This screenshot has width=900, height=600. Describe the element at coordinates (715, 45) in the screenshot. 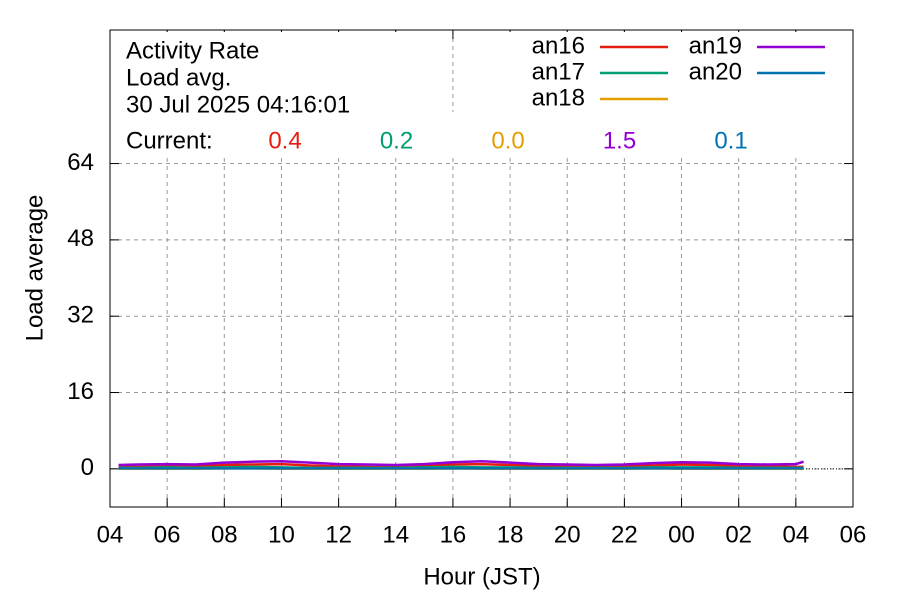

I see `legend-label: an19` at that location.